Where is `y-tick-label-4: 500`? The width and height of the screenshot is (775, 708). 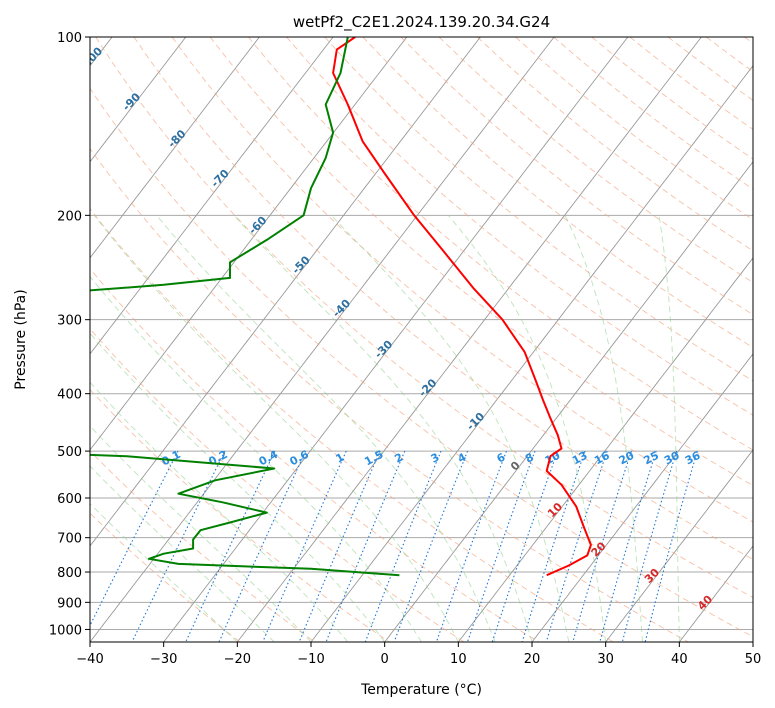 y-tick-label-4: 500 is located at coordinates (69, 452).